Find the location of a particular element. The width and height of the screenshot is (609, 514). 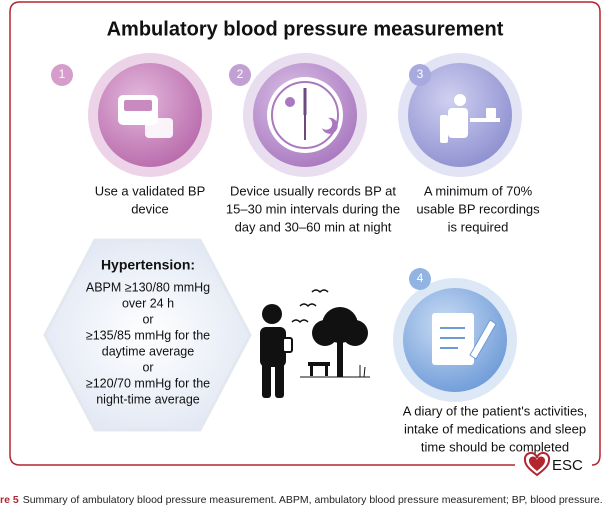

hypertension-line: ≥135/85 mmHg for the is located at coordinates (148, 335).